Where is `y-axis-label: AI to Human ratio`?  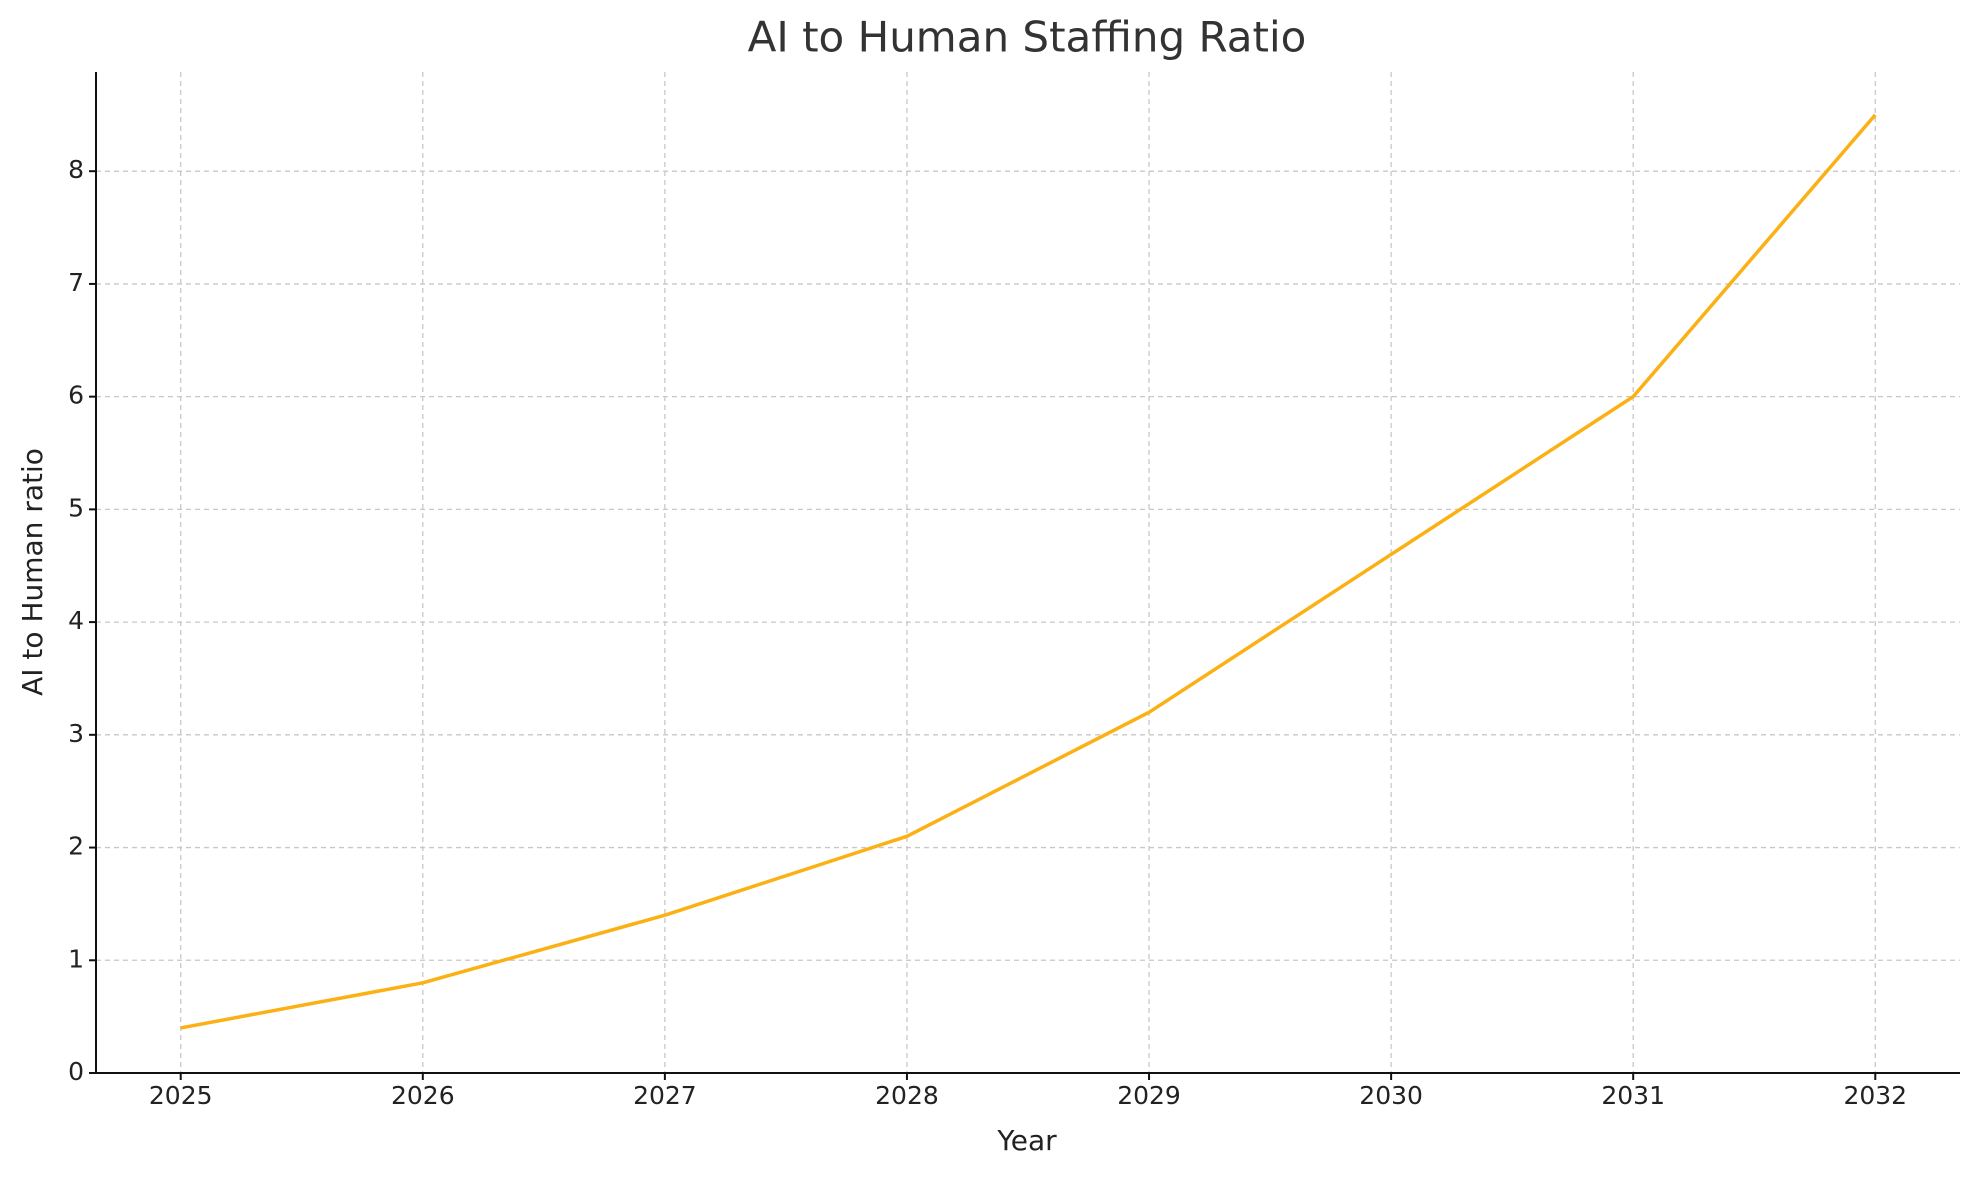
y-axis-label: AI to Human ratio is located at coordinates (32, 572).